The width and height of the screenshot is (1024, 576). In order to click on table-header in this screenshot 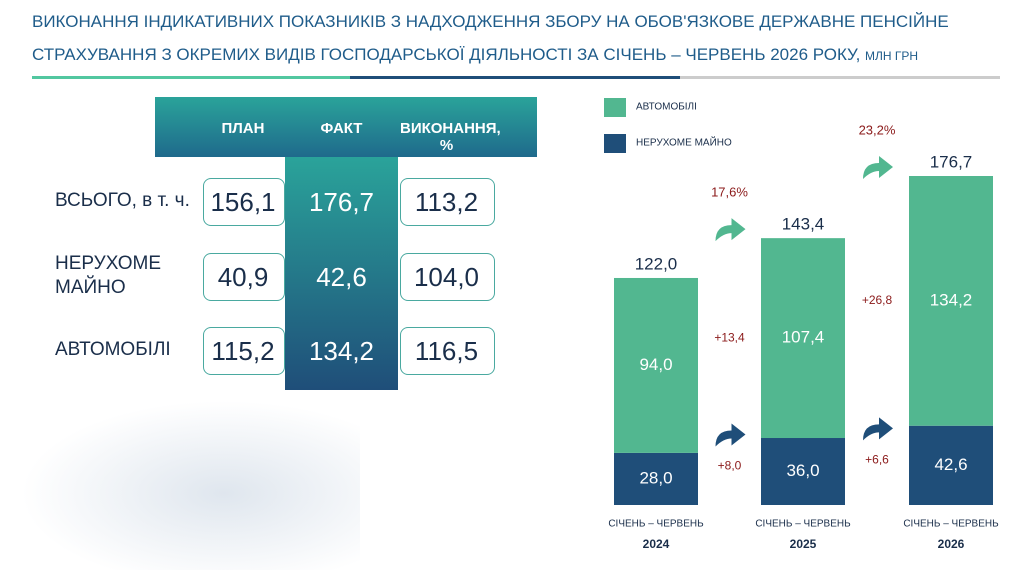, I will do `click(346, 127)`.